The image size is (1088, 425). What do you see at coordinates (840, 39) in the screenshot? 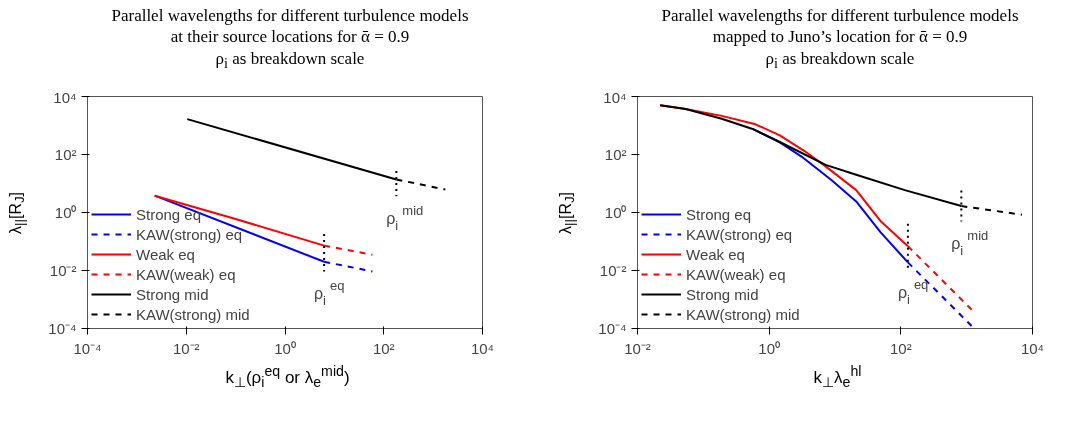
I see `chart-title: Parallel wavelengths for different turbulence models mapped to Juno’s location for ᾱ = 0.9 ρ$_{i}$ as breakdown scale` at bounding box center [840, 39].